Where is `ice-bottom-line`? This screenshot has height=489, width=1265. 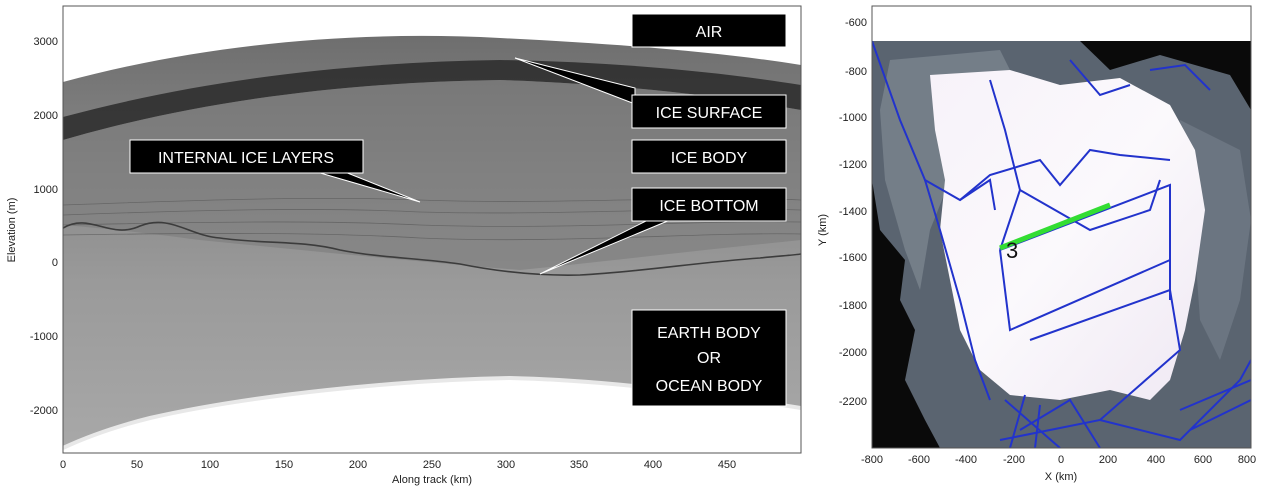
ice-bottom-line is located at coordinates (432, 248).